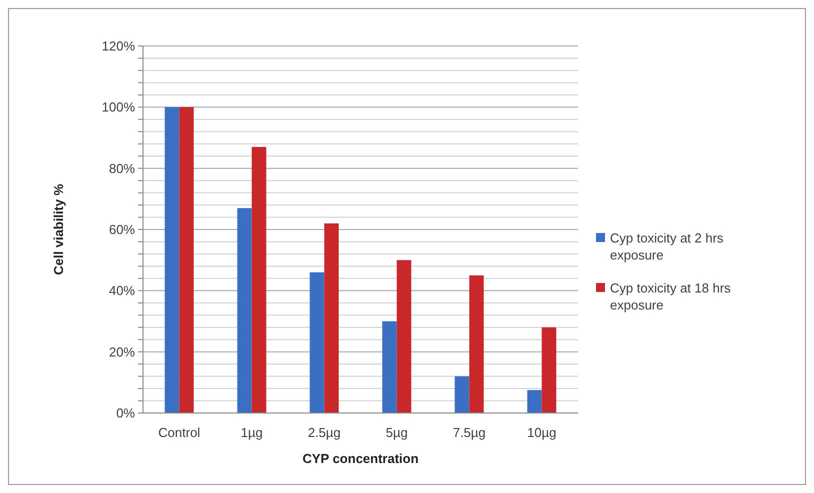  What do you see at coordinates (179, 432) in the screenshot?
I see `x-tick-label: Control` at bounding box center [179, 432].